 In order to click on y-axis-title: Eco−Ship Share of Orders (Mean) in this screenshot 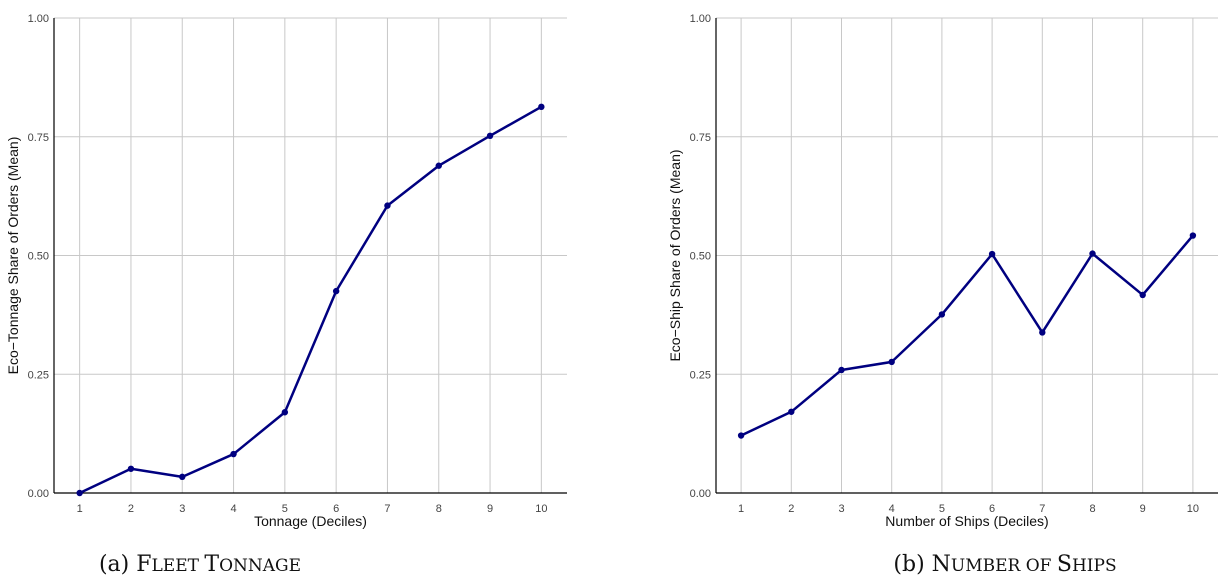, I will do `click(675, 255)`.